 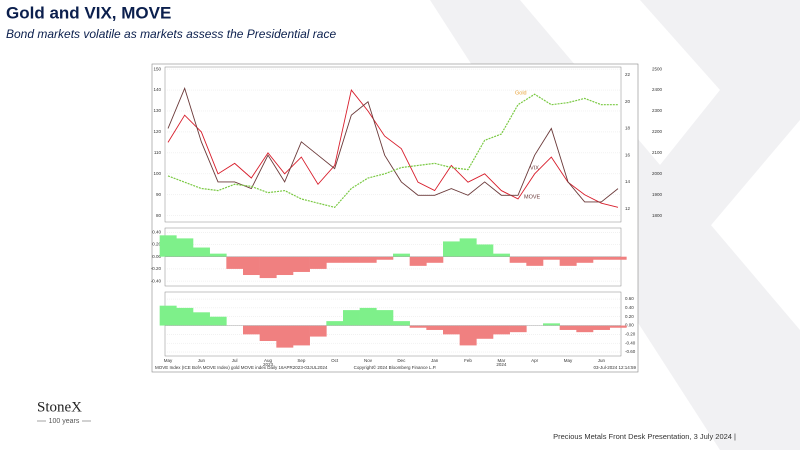 I want to click on x-tick-label: Dec, so click(x=401, y=360).